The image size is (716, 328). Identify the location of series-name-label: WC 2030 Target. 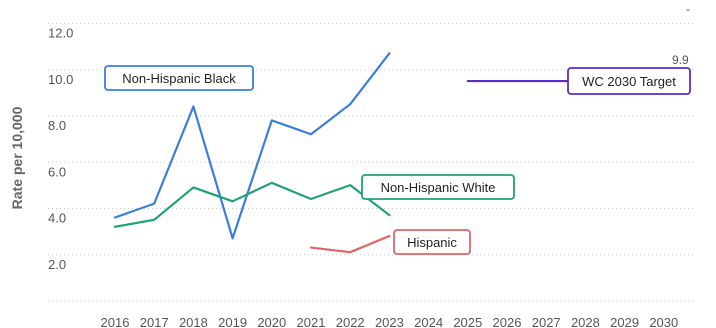
(629, 81).